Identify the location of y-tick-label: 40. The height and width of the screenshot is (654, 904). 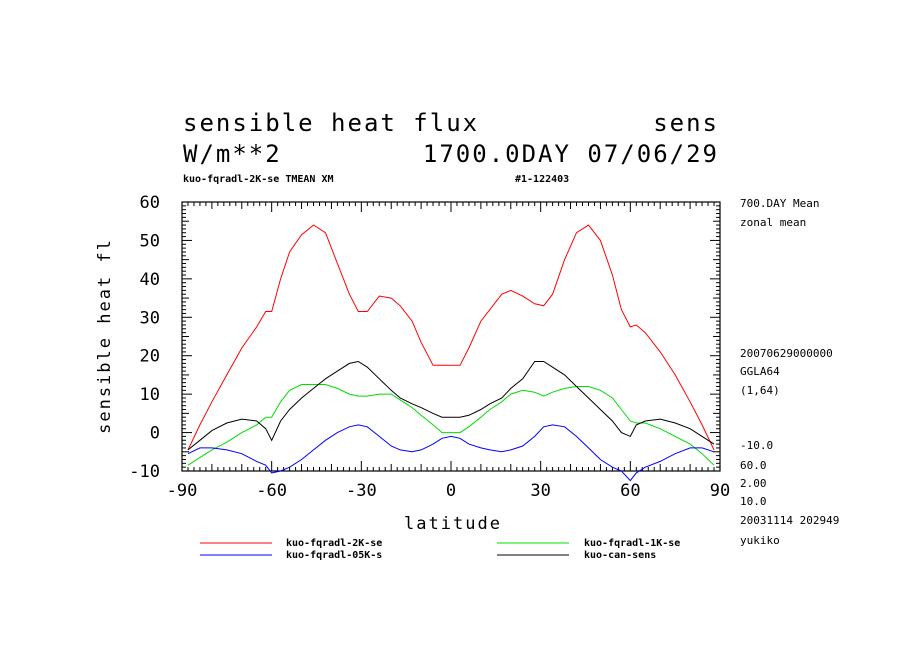
(150, 280).